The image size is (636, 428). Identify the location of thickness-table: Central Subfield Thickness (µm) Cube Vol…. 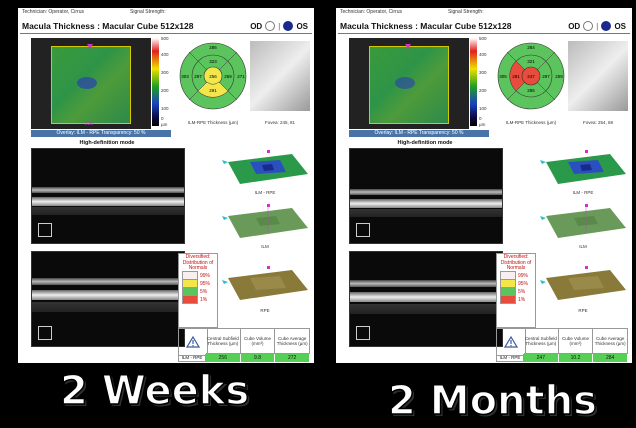
(562, 345).